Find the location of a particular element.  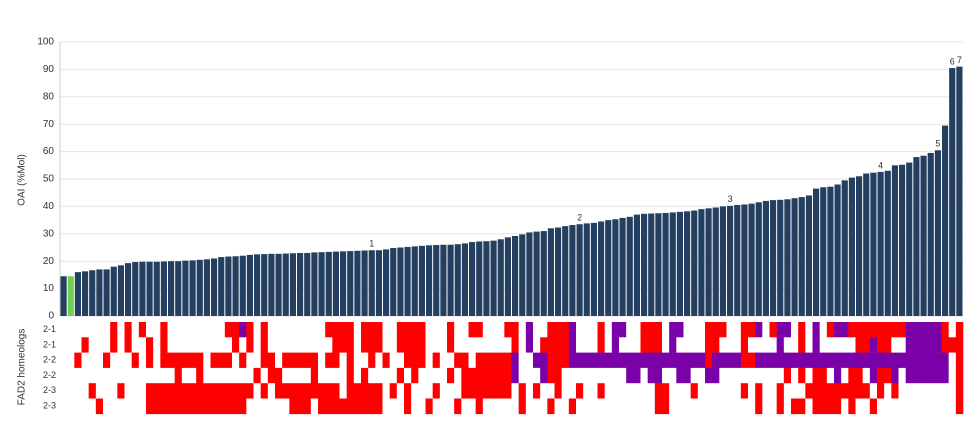

annotation: 3 is located at coordinates (730, 199).